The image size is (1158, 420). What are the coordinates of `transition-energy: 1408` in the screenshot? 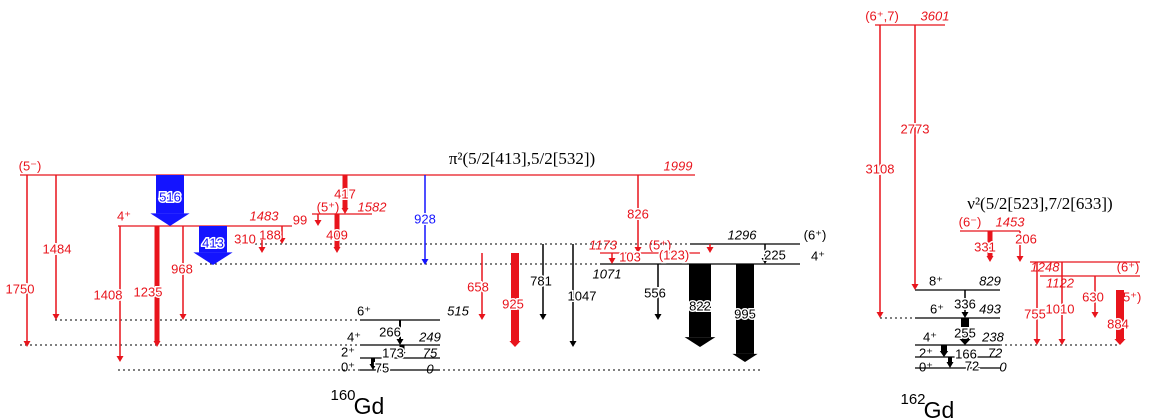 It's located at (108, 294).